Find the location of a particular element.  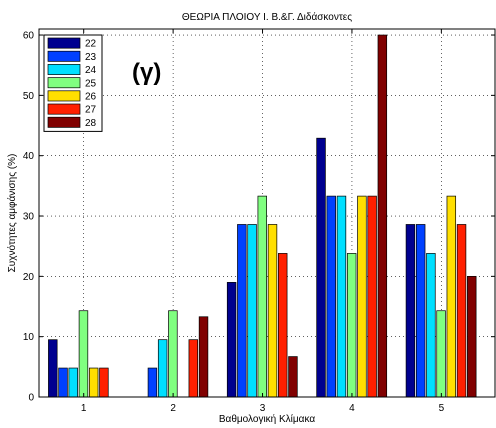

legend-label: 25 is located at coordinates (91, 83).